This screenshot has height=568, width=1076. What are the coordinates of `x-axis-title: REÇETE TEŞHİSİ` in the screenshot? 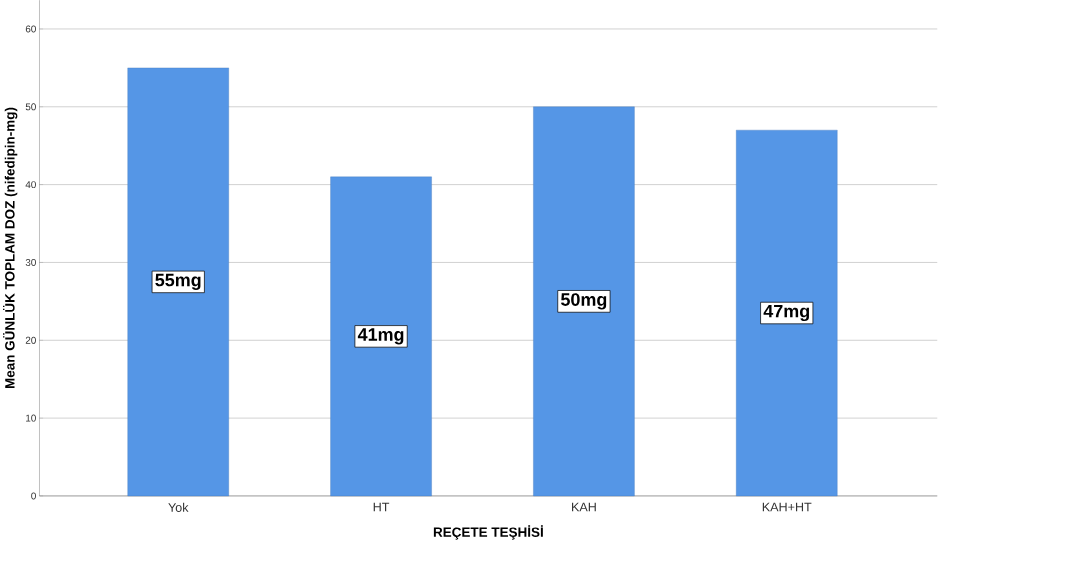 It's located at (488, 532).